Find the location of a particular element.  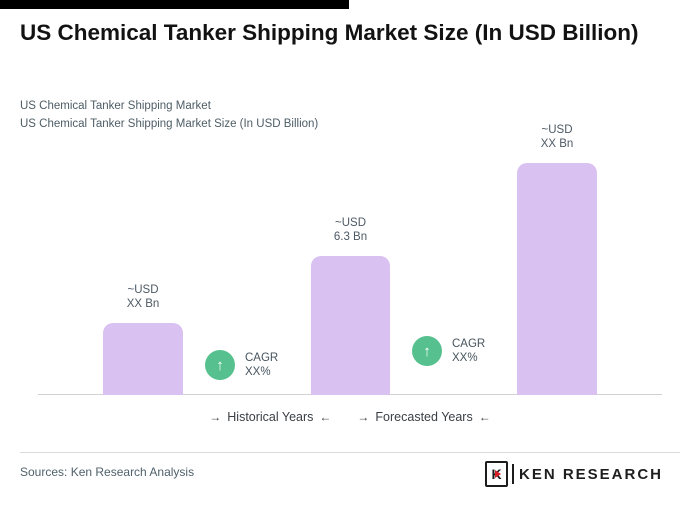

axis-label-forecasted: → Forecasted Years ← is located at coordinates (423, 417).